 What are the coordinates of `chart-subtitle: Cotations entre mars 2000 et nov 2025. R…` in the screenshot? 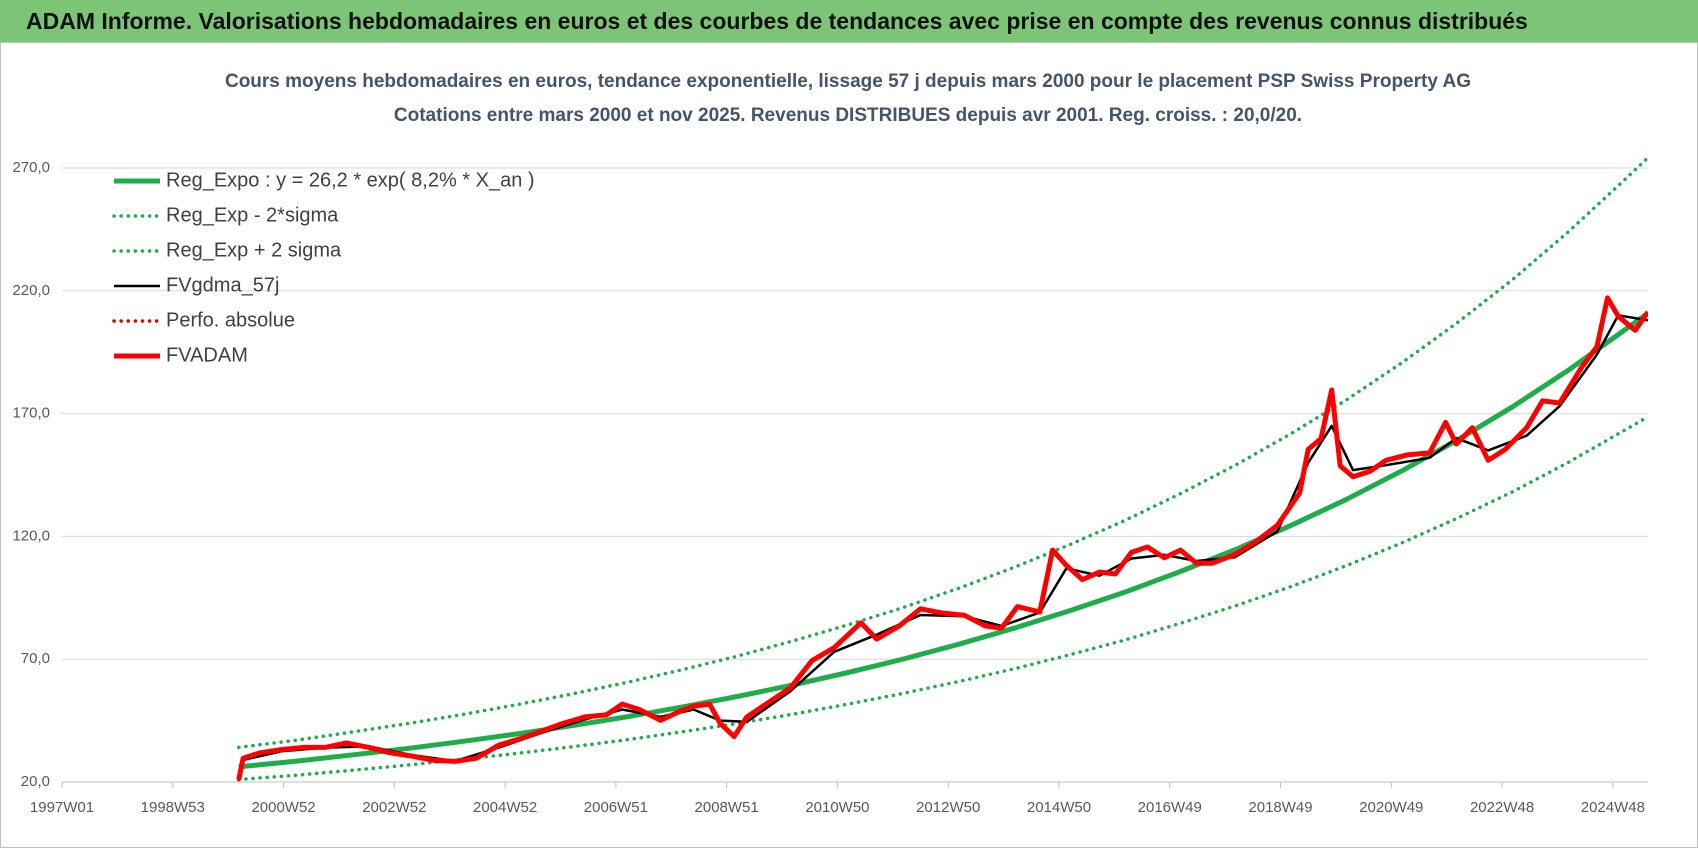 It's located at (848, 115).